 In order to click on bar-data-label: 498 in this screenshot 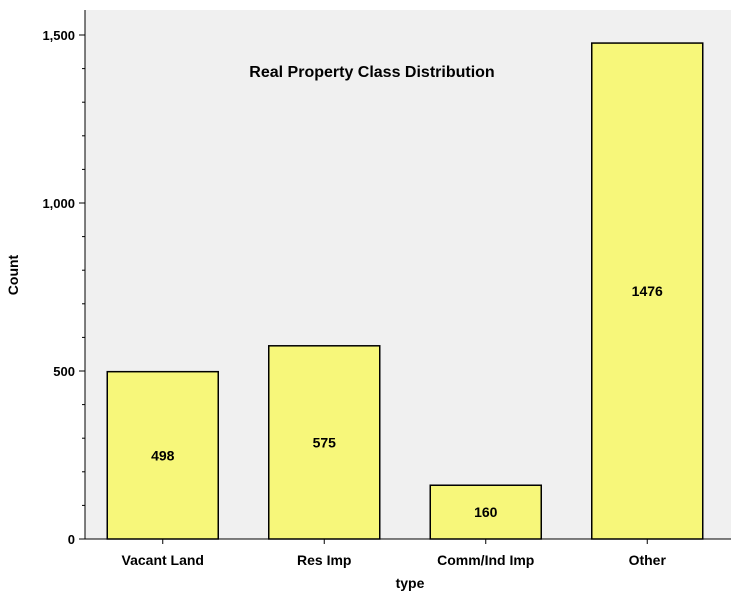, I will do `click(163, 455)`.